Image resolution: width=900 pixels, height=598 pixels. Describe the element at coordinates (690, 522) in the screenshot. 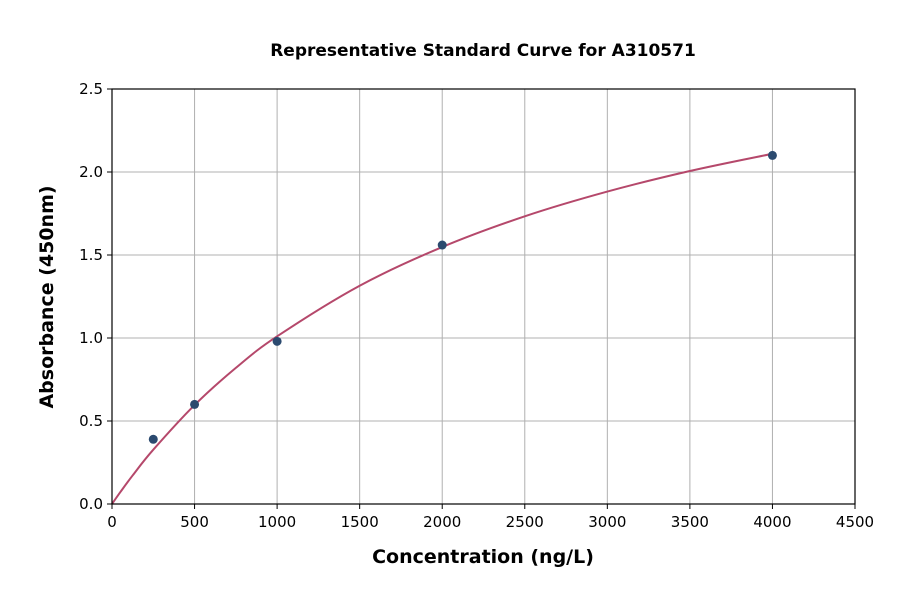

I see `x-tick-label: 3500` at that location.